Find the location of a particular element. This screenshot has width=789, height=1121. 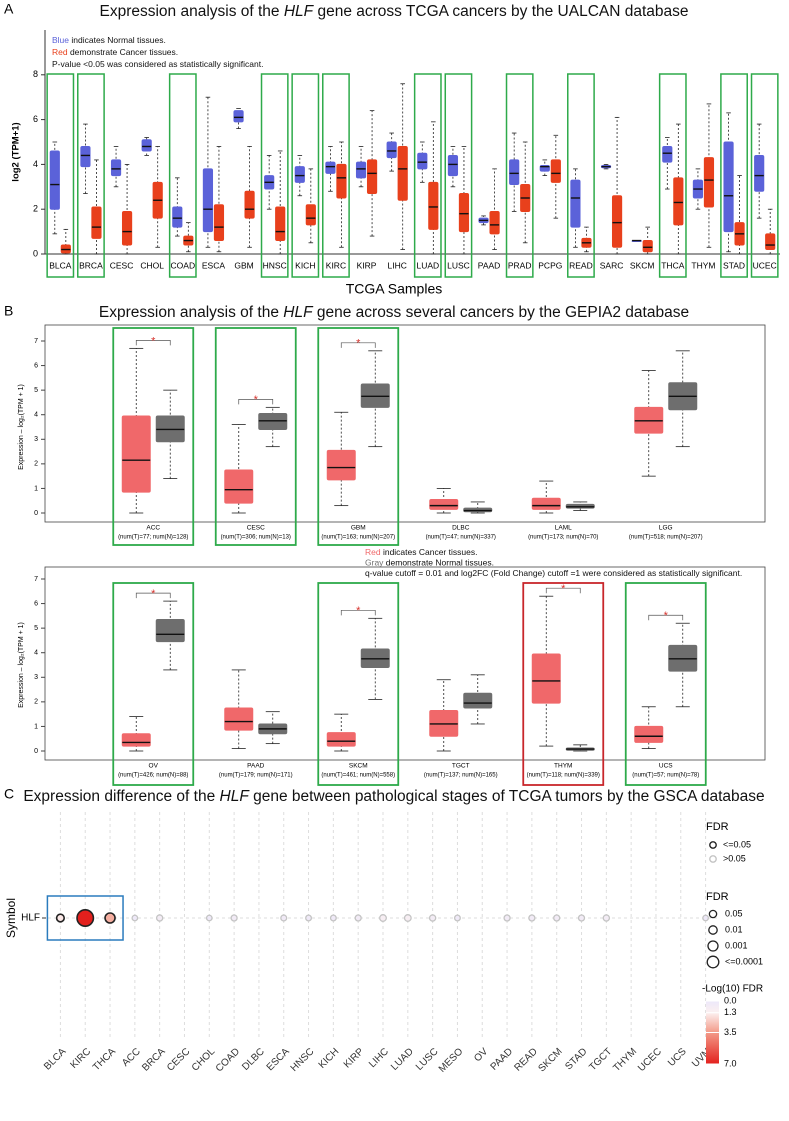

y-tick-label: 7 is located at coordinates (36, 579).